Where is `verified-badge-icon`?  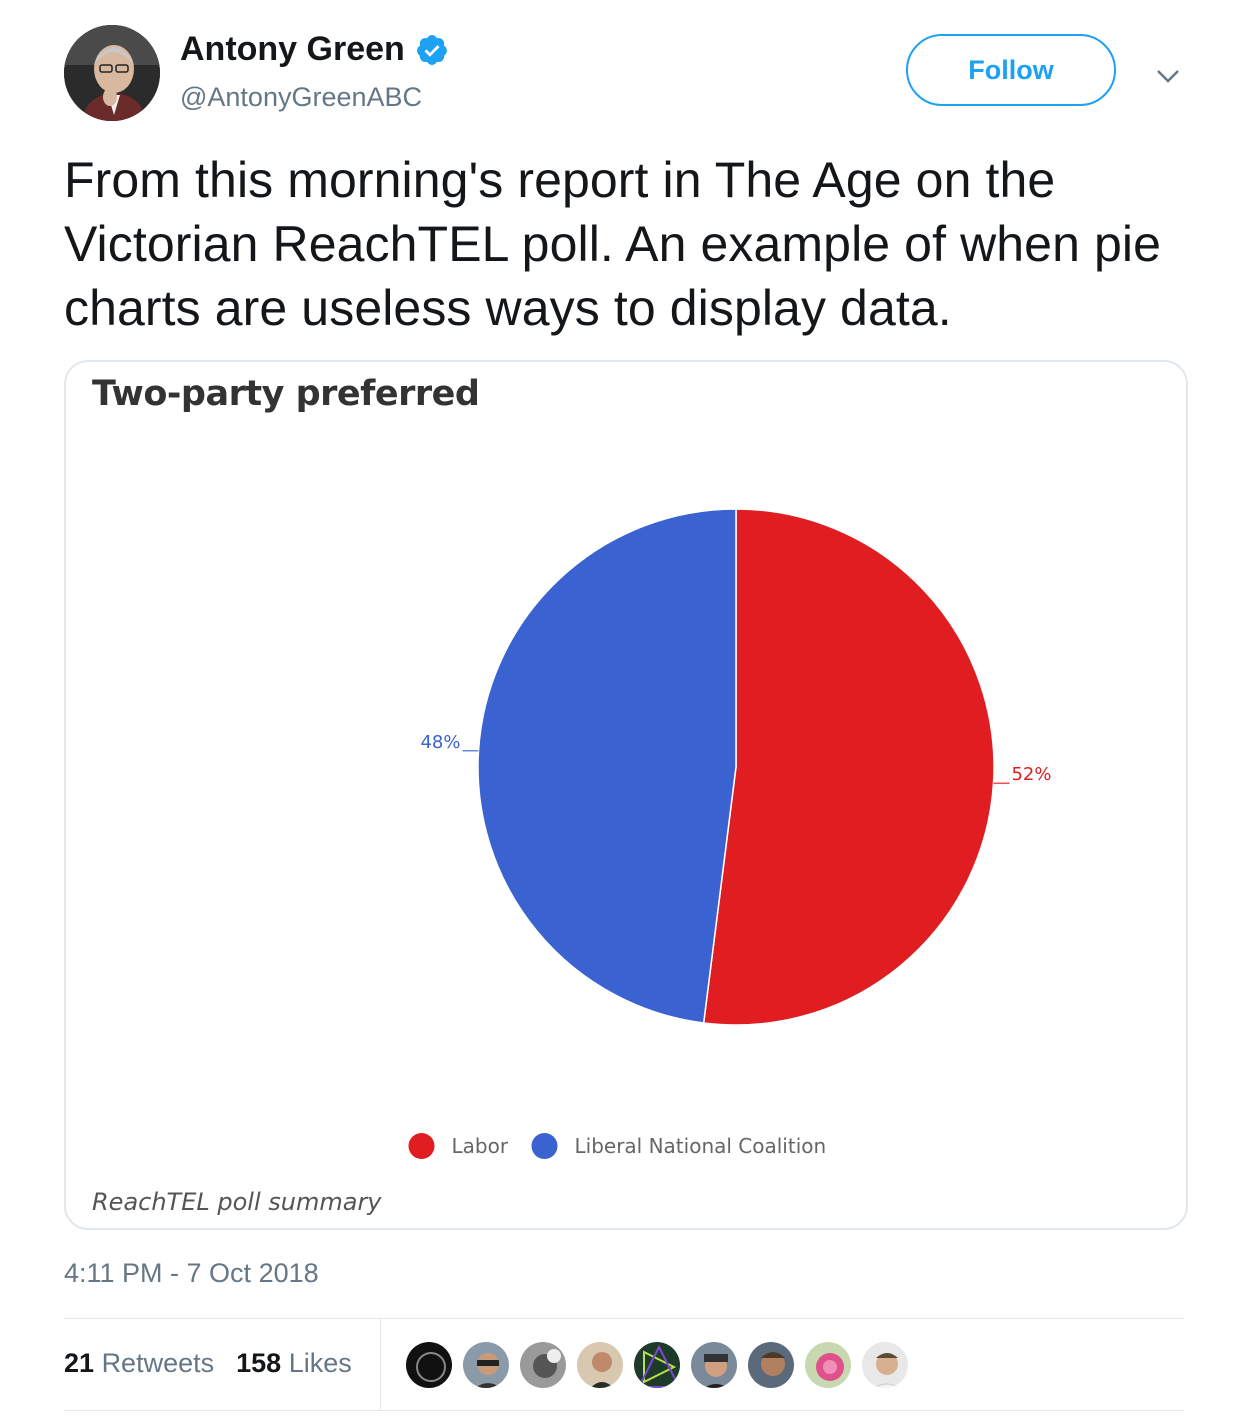 verified-badge-icon is located at coordinates (431, 49).